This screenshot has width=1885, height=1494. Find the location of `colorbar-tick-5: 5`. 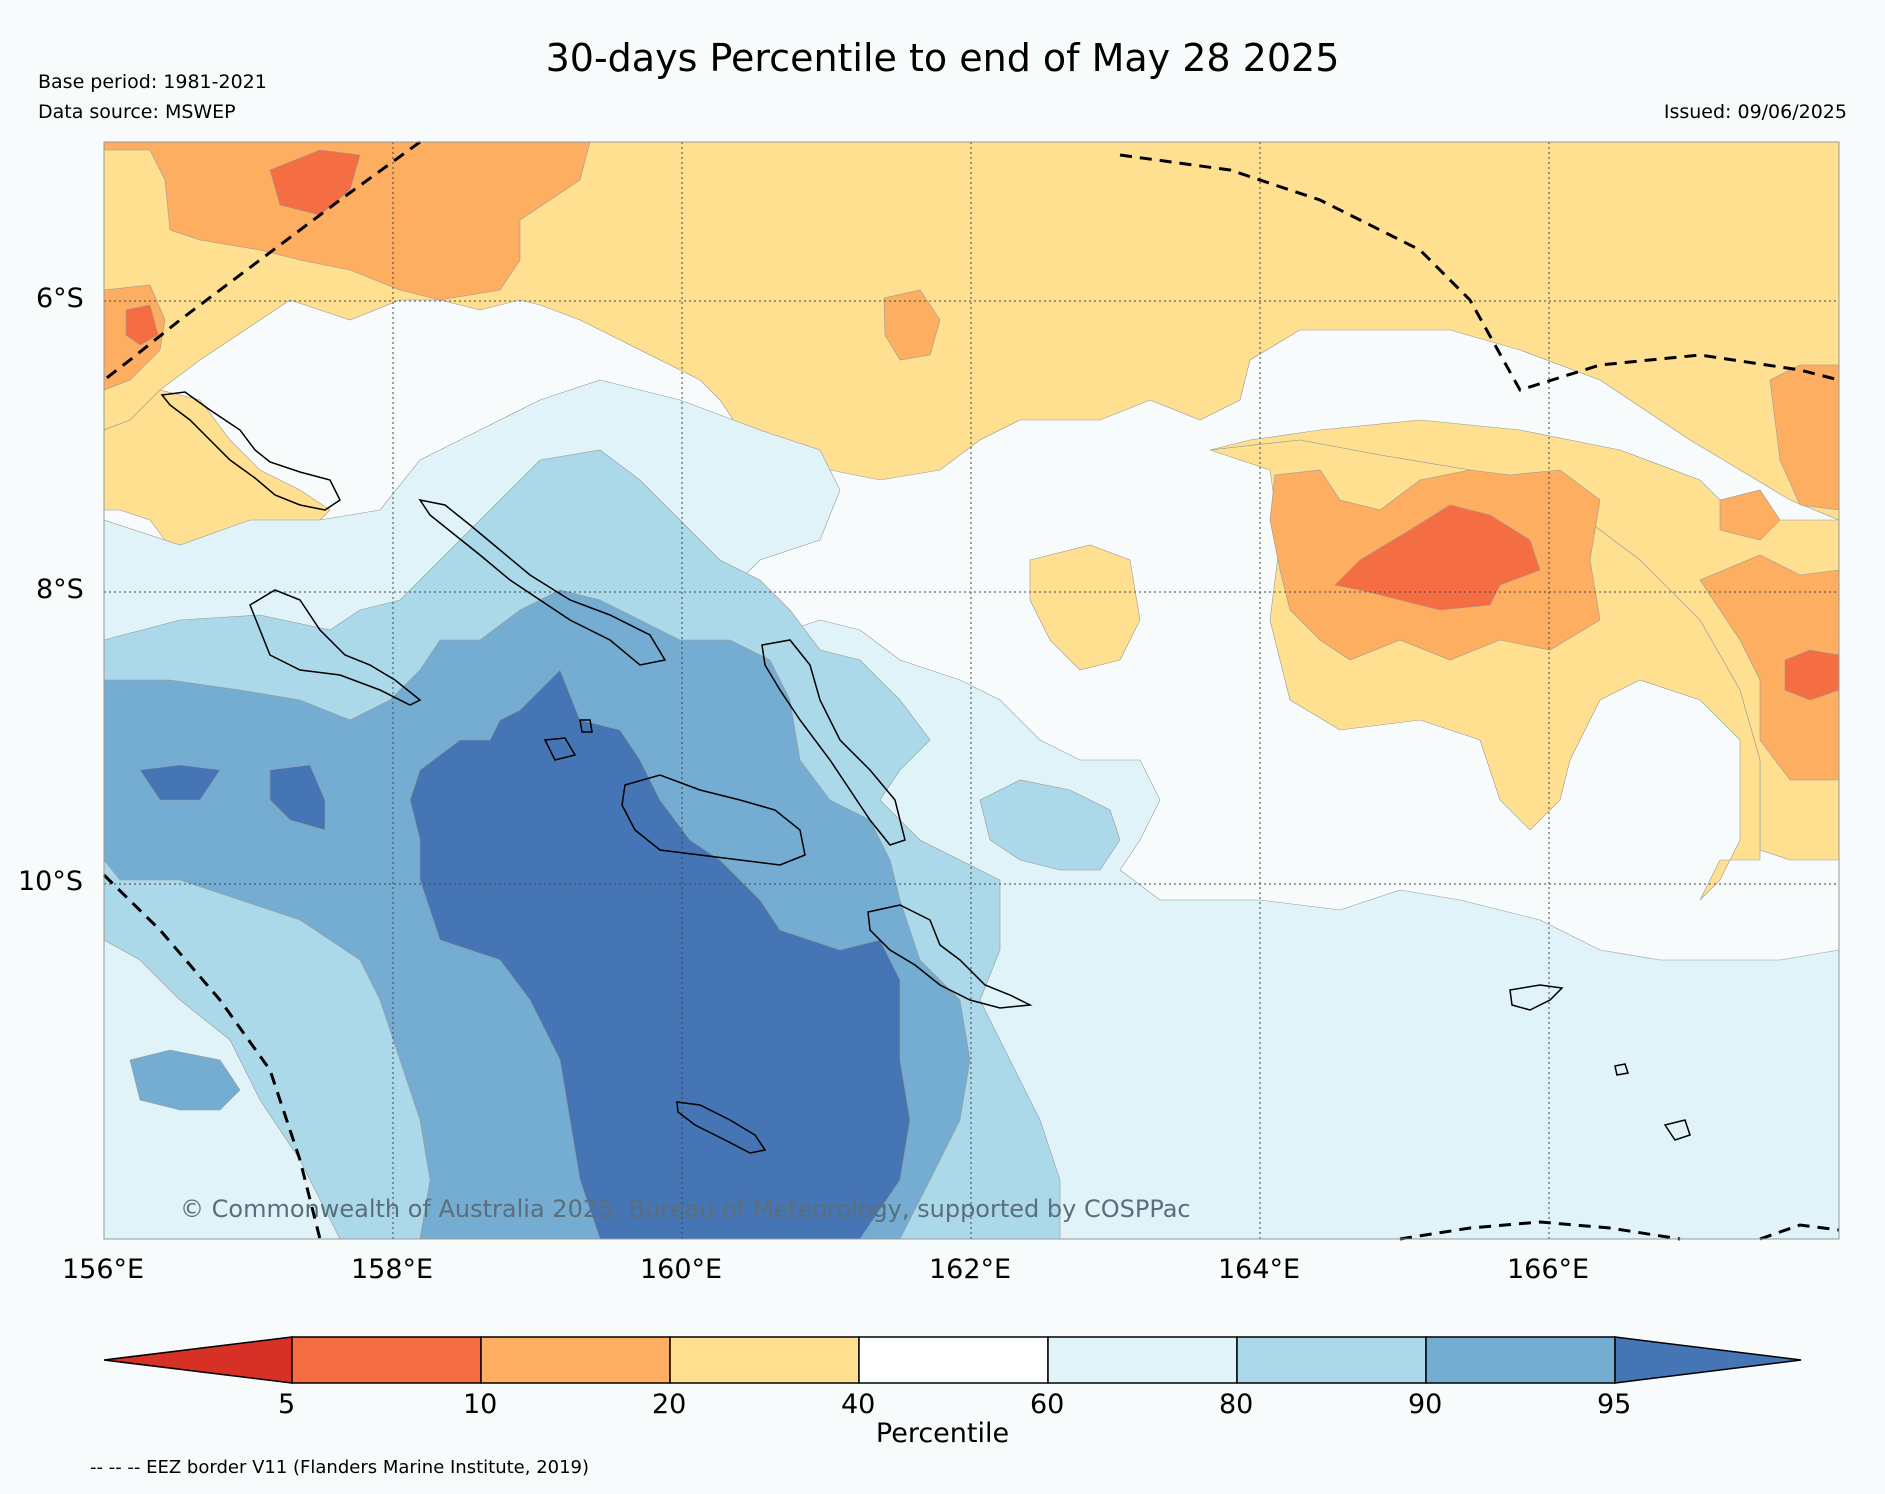

colorbar-tick-5: 5 is located at coordinates (287, 1404).